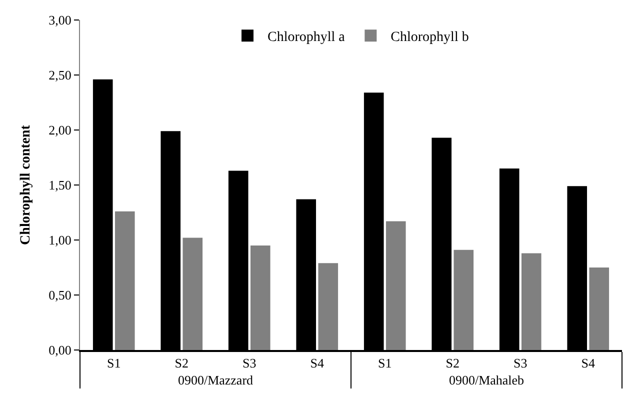 Image resolution: width=637 pixels, height=410 pixels. What do you see at coordinates (60, 185) in the screenshot?
I see `y-tick-label: 1,50` at bounding box center [60, 185].